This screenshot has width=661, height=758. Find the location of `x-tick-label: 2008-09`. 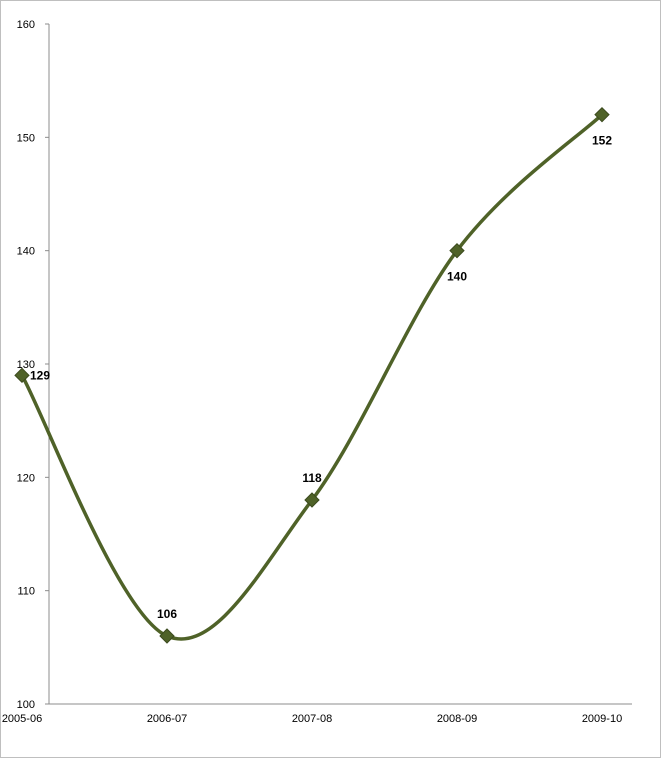

x-tick-label: 2008-09 is located at coordinates (457, 719).